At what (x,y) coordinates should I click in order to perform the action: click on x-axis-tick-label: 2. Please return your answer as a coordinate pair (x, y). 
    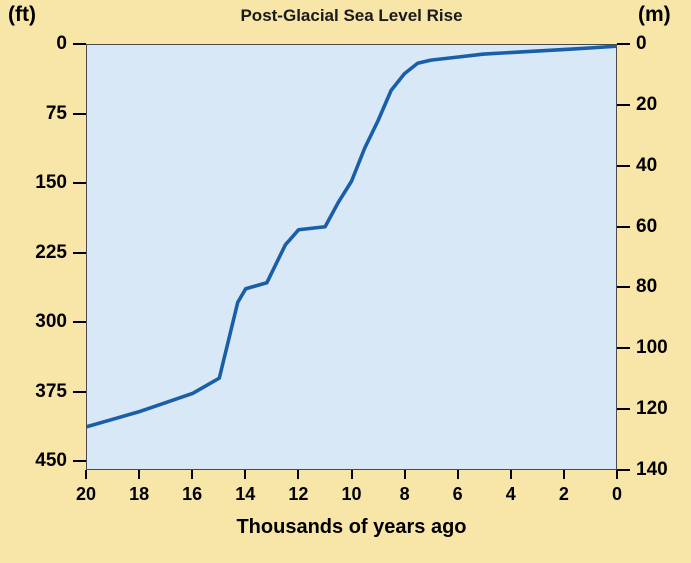
    Looking at the image, I should click on (563, 494).